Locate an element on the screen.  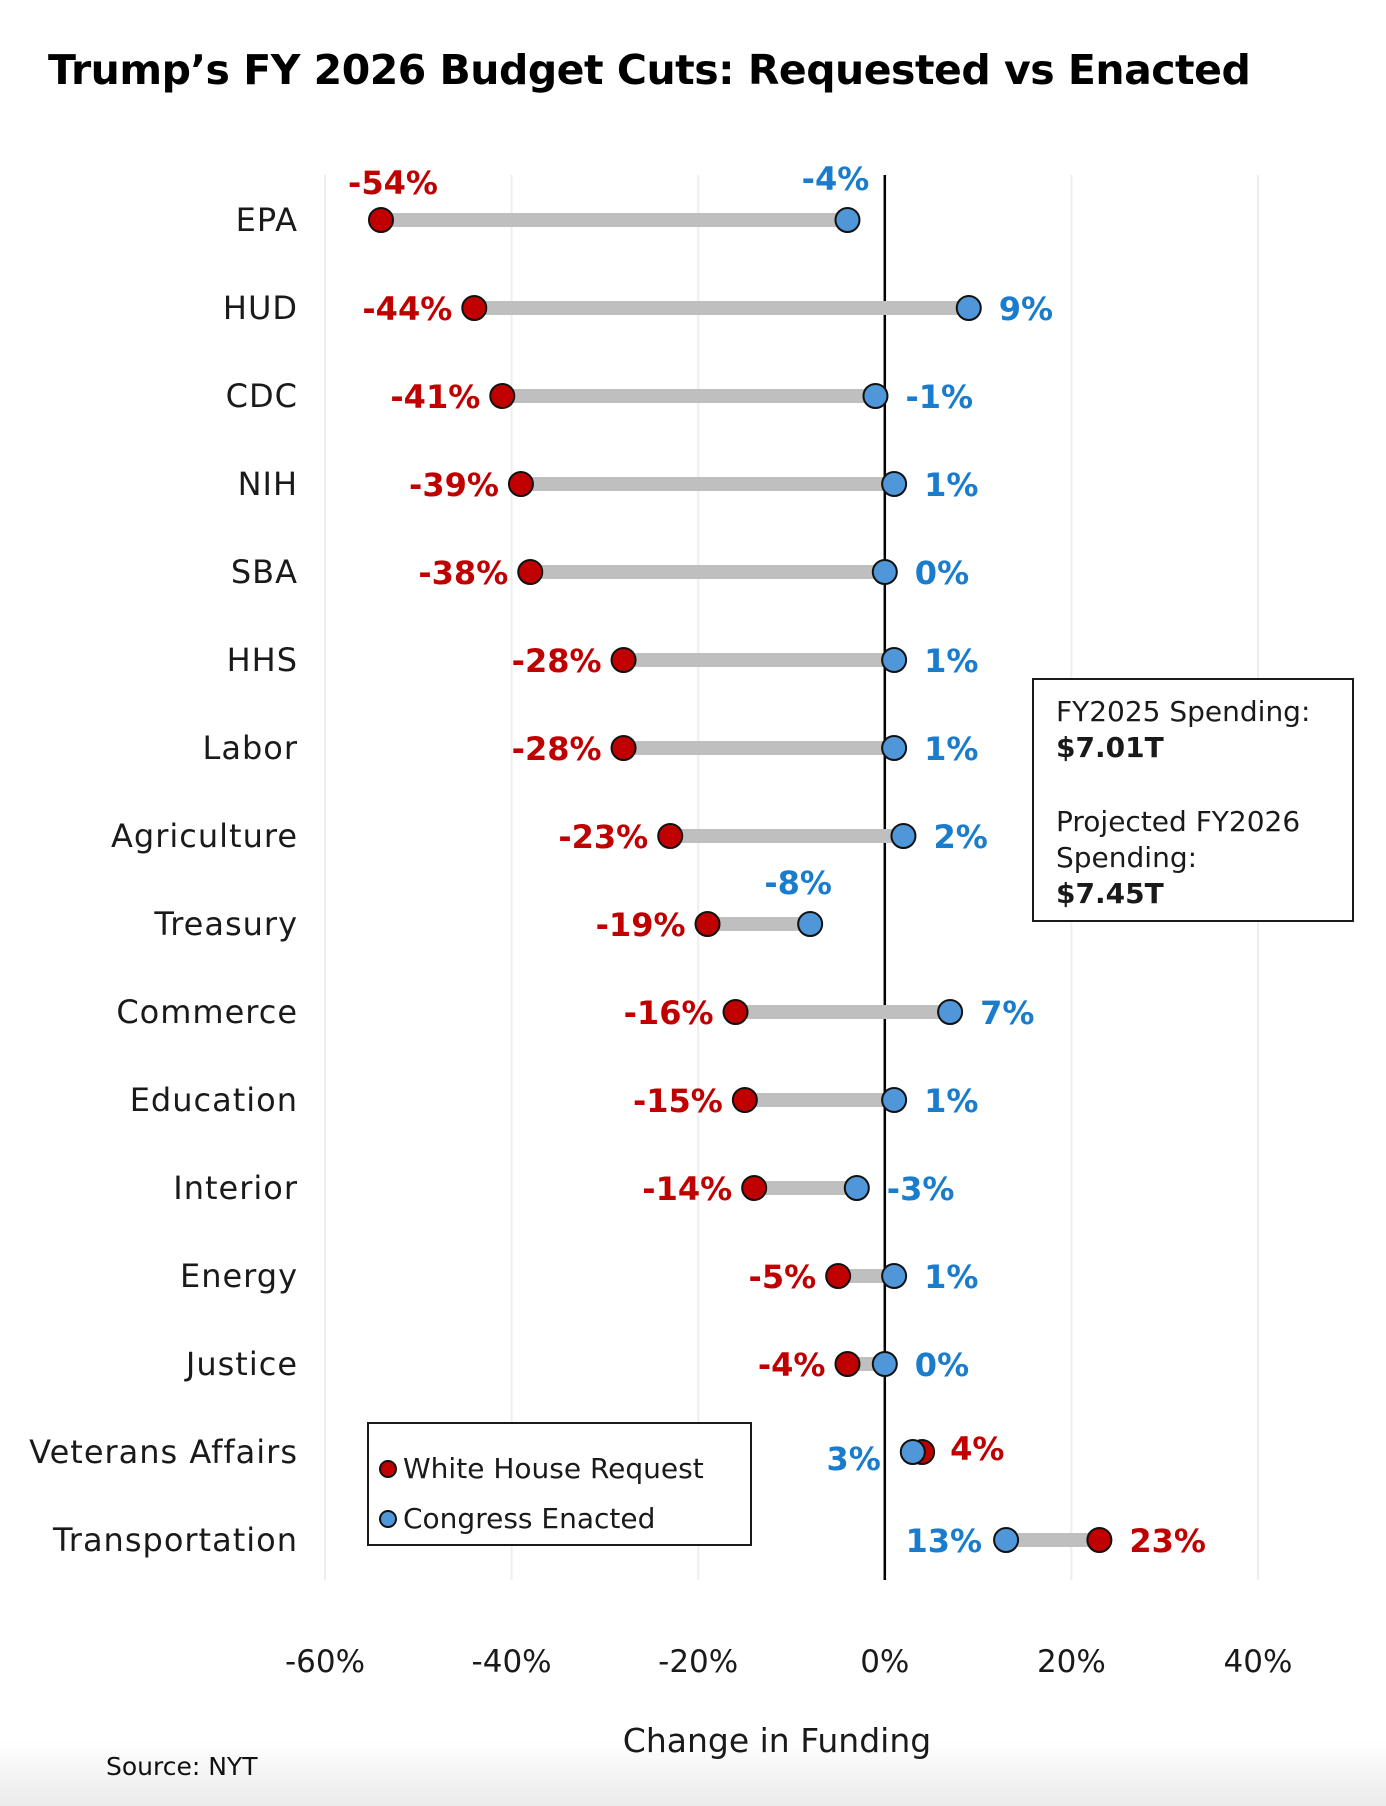
legend-request-label: White House Request is located at coordinates (553, 1468).